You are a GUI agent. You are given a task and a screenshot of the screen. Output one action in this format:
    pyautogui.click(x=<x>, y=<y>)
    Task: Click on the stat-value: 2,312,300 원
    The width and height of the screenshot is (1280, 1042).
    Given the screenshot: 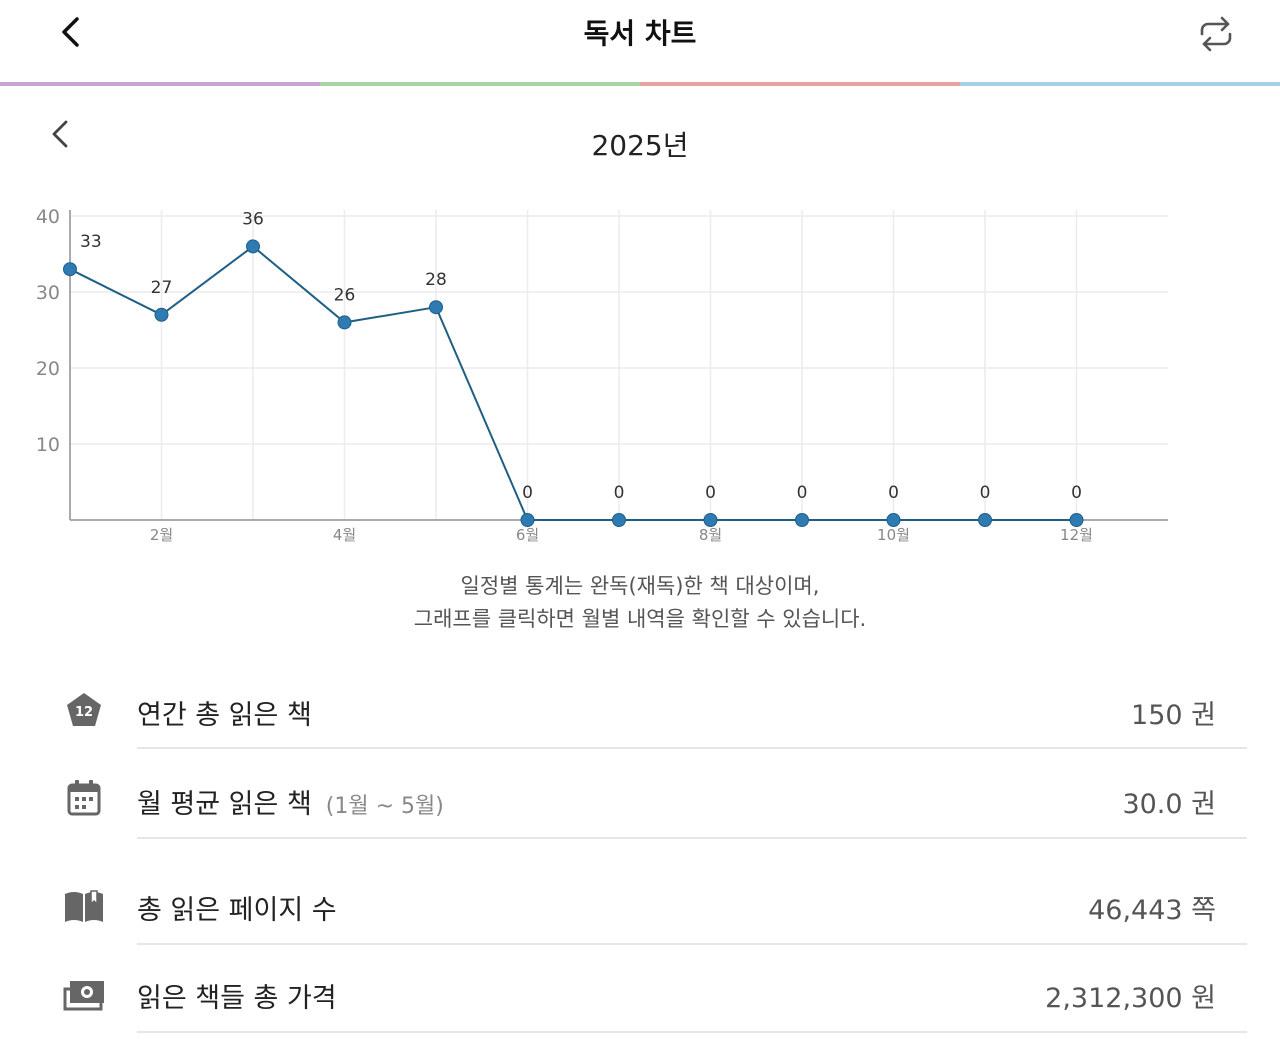 What is the action you would take?
    pyautogui.click(x=1130, y=998)
    